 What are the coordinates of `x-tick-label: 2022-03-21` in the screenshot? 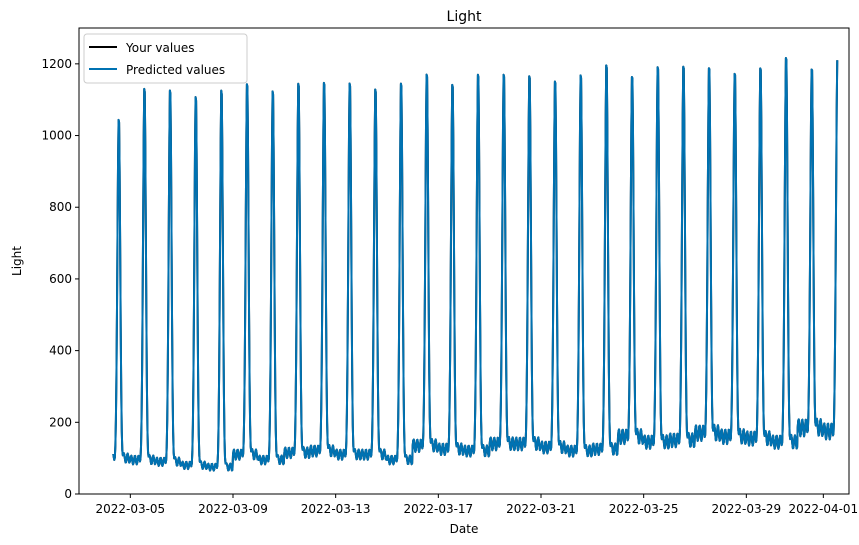 It's located at (541, 509).